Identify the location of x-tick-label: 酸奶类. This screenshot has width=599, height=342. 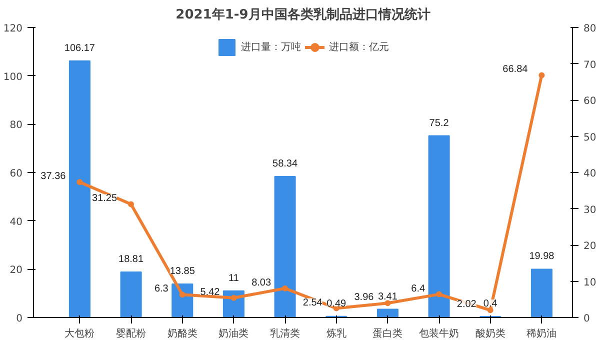
(490, 334).